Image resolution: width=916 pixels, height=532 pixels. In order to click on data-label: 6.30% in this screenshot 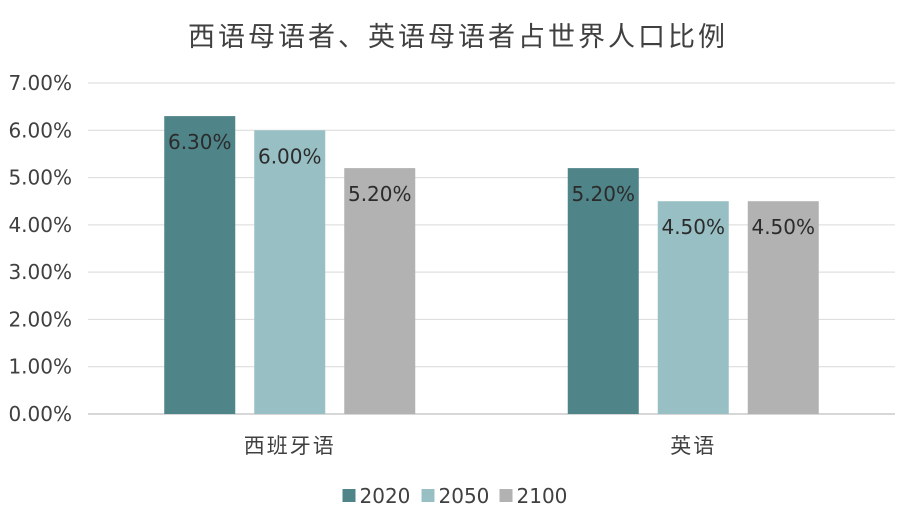, I will do `click(200, 142)`.